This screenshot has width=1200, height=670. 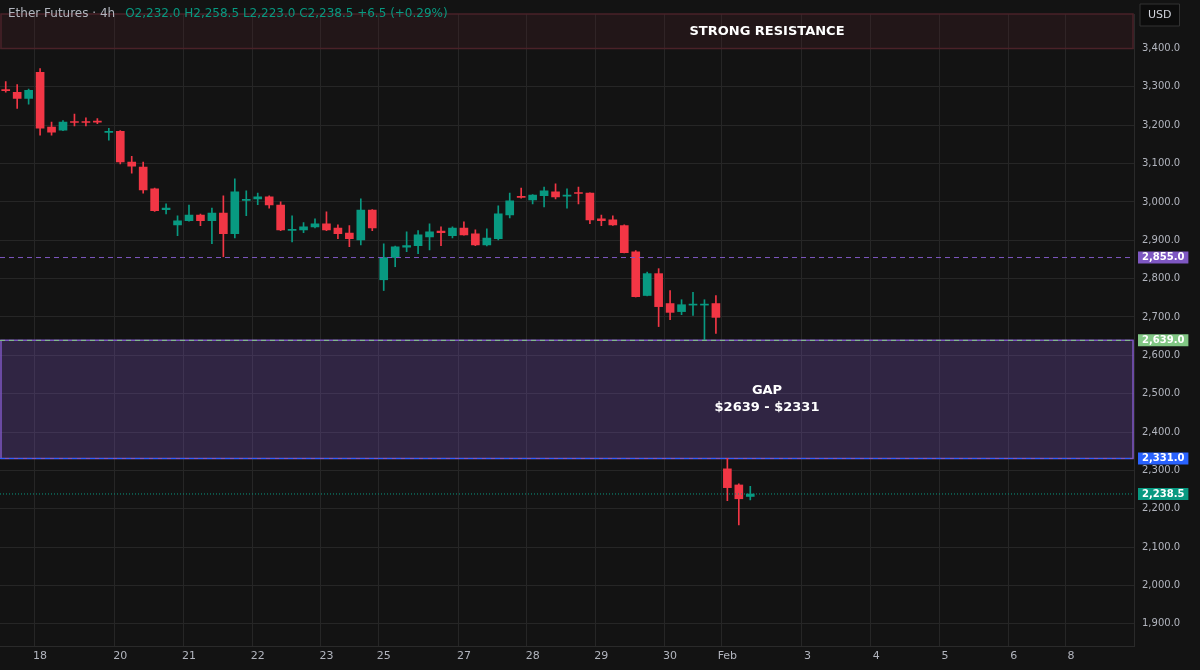 I want to click on x-tick-label: 29, so click(x=601, y=656).